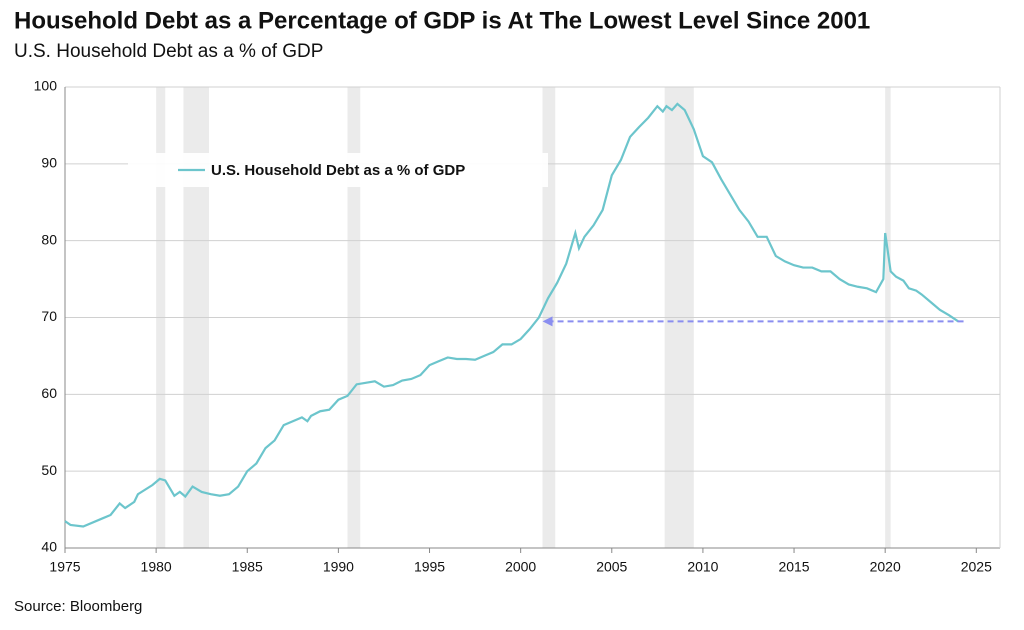  What do you see at coordinates (49, 547) in the screenshot?
I see `y-tick-label: 40` at bounding box center [49, 547].